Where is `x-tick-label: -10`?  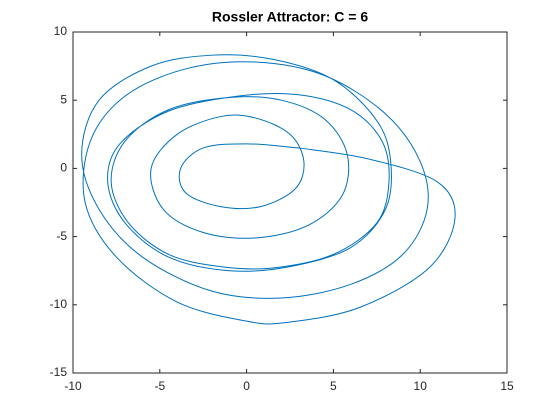
x-tick-label: -10 is located at coordinates (73, 386).